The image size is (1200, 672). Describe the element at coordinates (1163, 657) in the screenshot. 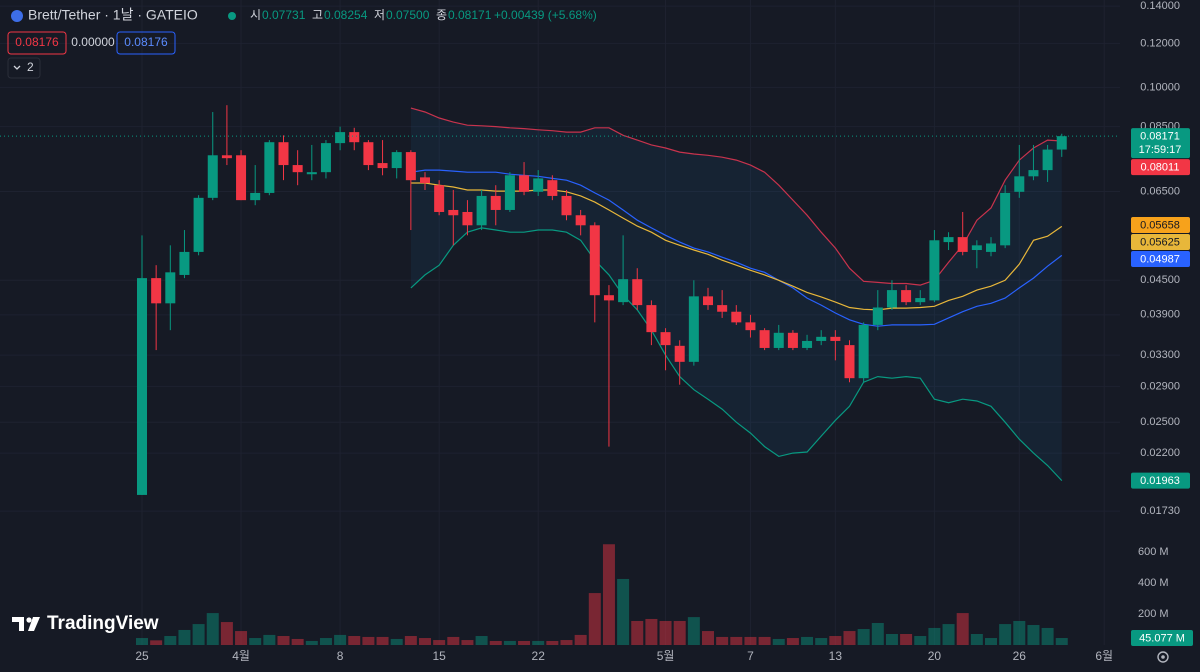

I see `settings-icon` at that location.